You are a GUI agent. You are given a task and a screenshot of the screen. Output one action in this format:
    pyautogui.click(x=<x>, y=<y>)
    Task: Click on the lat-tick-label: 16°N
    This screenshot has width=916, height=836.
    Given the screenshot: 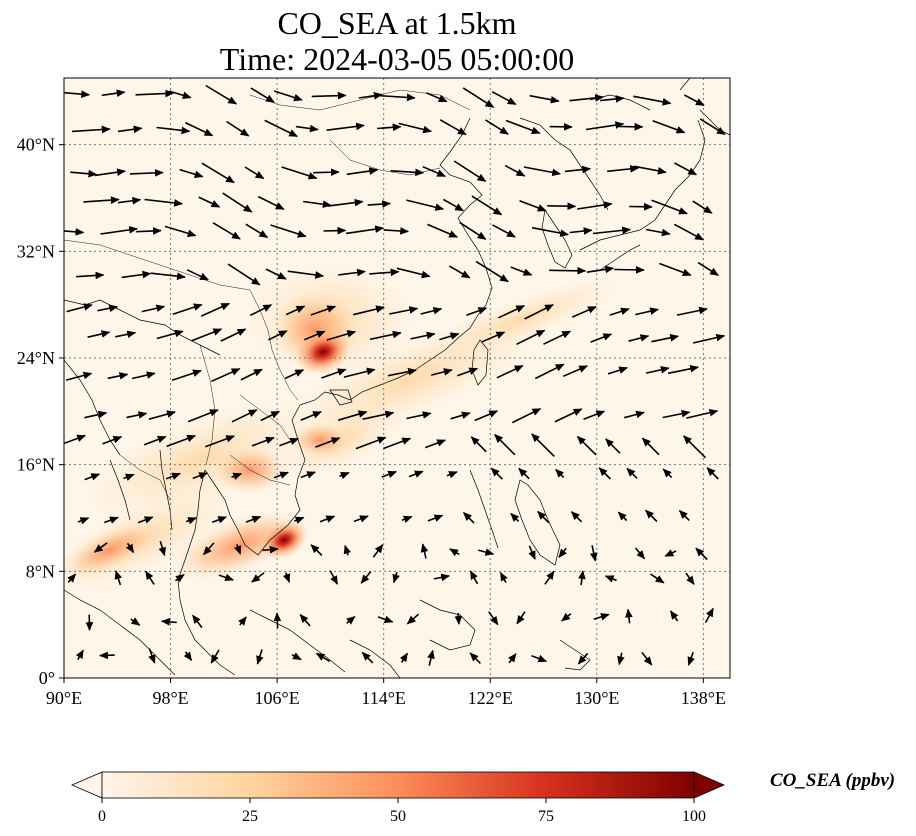 What is the action you would take?
    pyautogui.click(x=36, y=465)
    